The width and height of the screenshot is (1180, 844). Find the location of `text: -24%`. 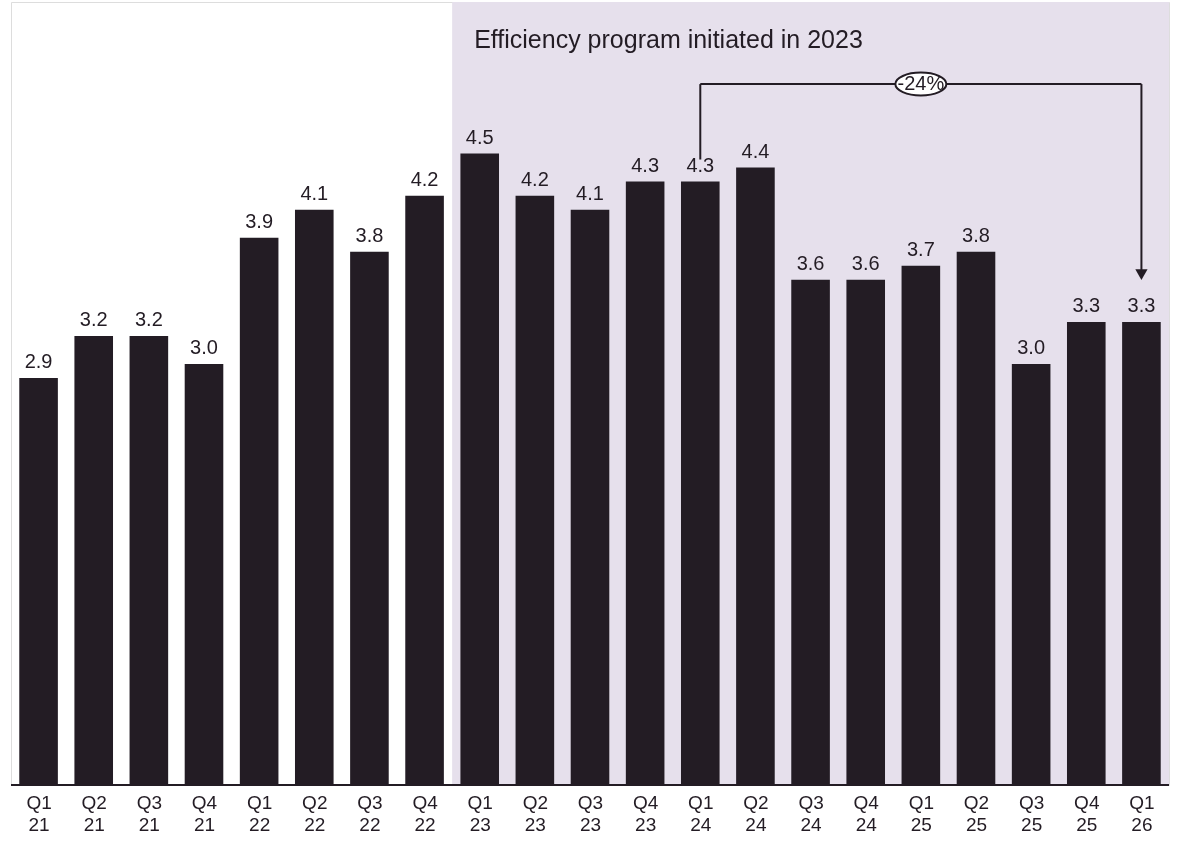

text: -24% is located at coordinates (921, 83).